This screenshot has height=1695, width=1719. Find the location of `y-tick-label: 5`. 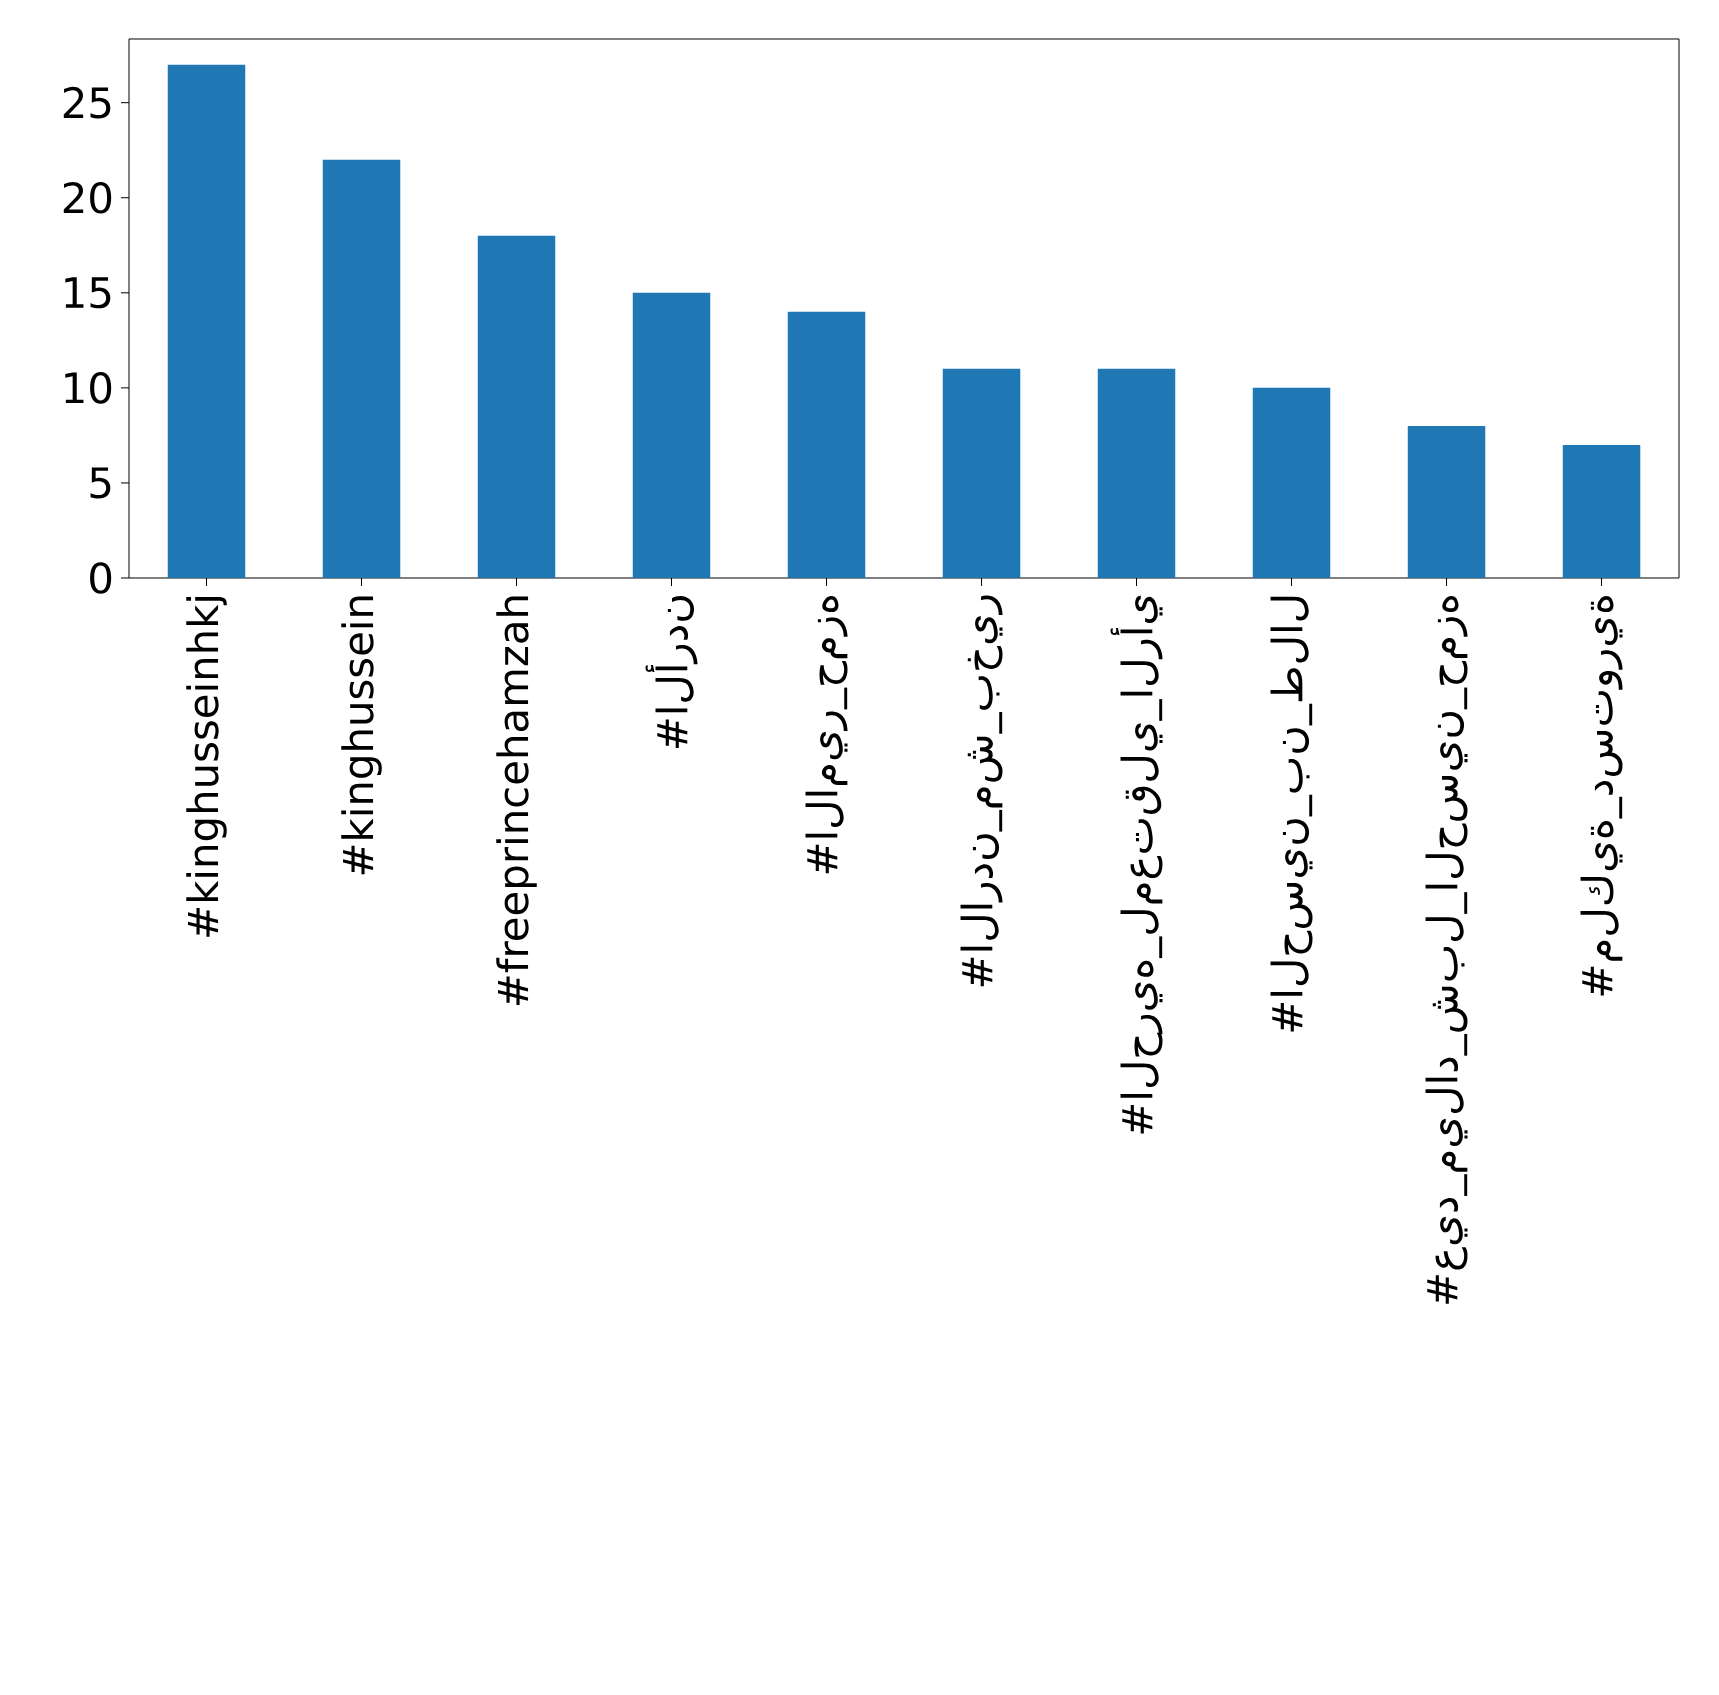

y-tick-label: 5 is located at coordinates (100, 483).